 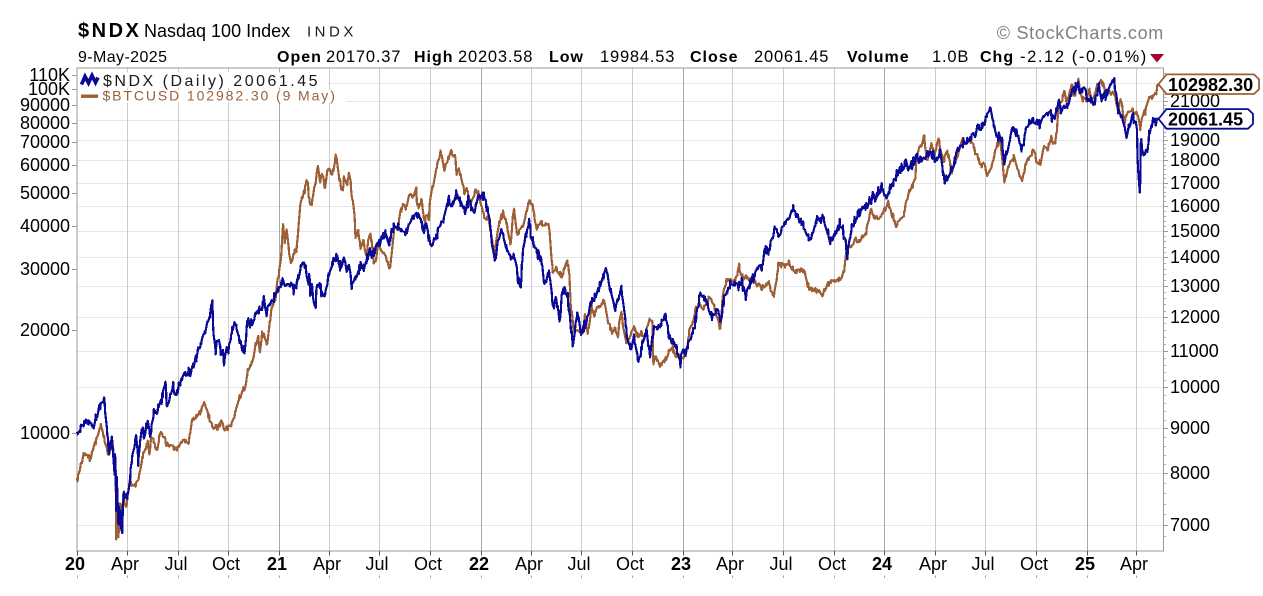 I want to click on svg-text: High, so click(x=434, y=57).